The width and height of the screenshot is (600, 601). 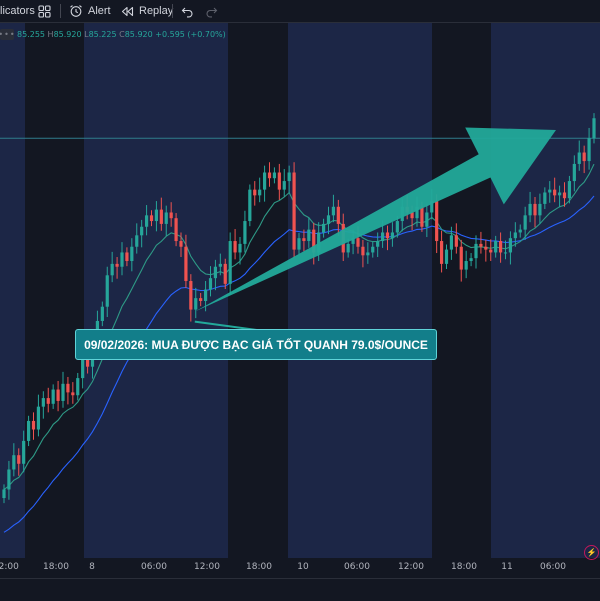 What do you see at coordinates (127, 11) in the screenshot?
I see `rewind-icon` at bounding box center [127, 11].